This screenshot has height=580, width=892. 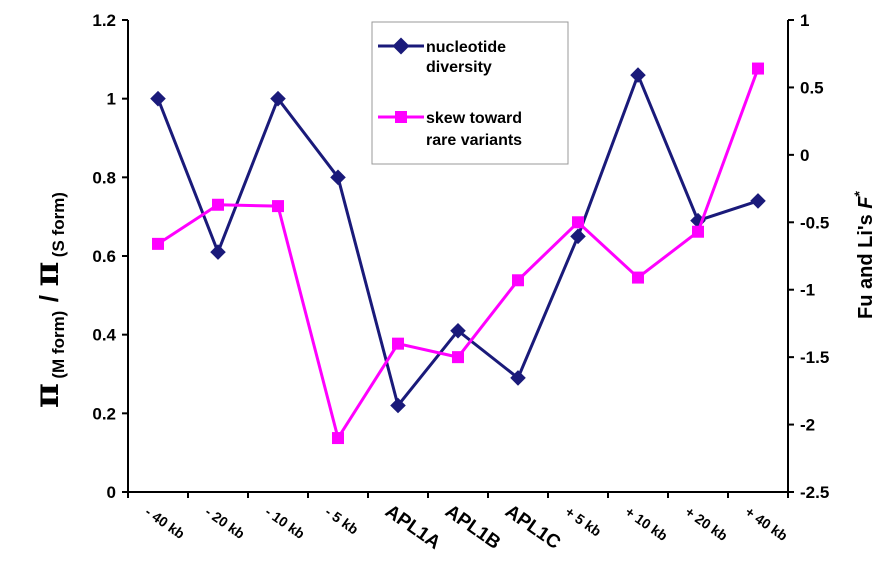 What do you see at coordinates (814, 357) in the screenshot?
I see `y2-tick-label: -1.5` at bounding box center [814, 357].